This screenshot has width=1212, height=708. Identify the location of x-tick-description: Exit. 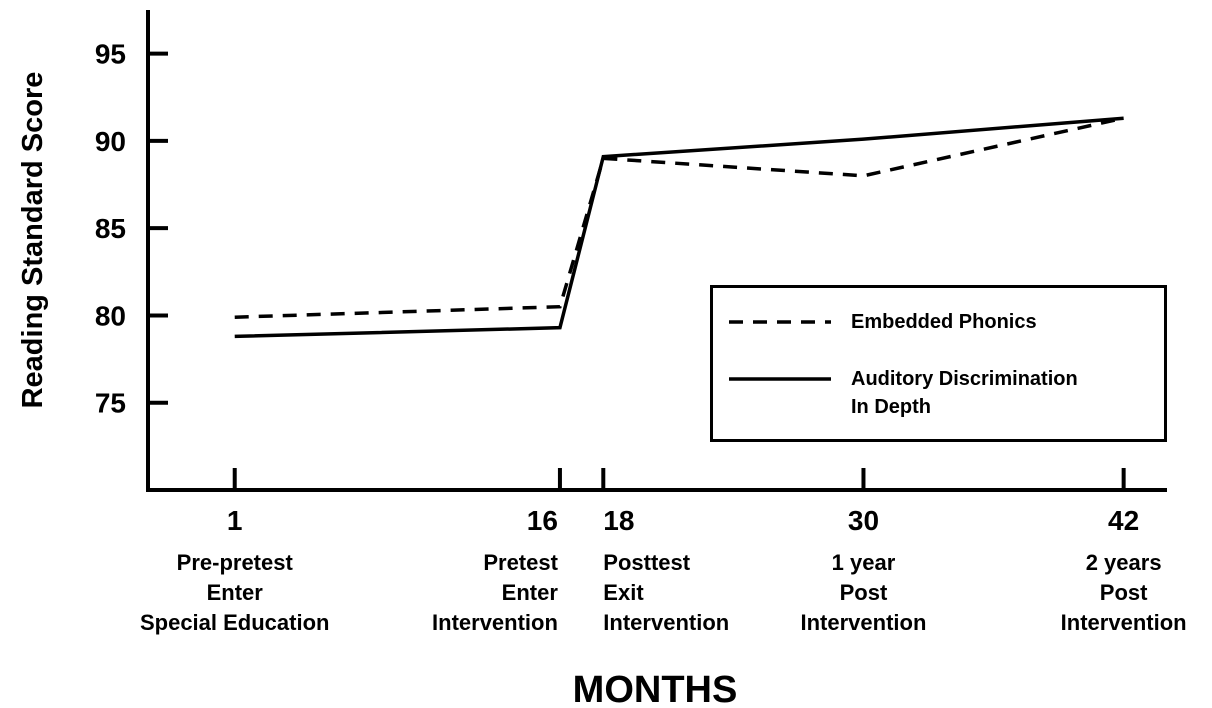
(623, 592).